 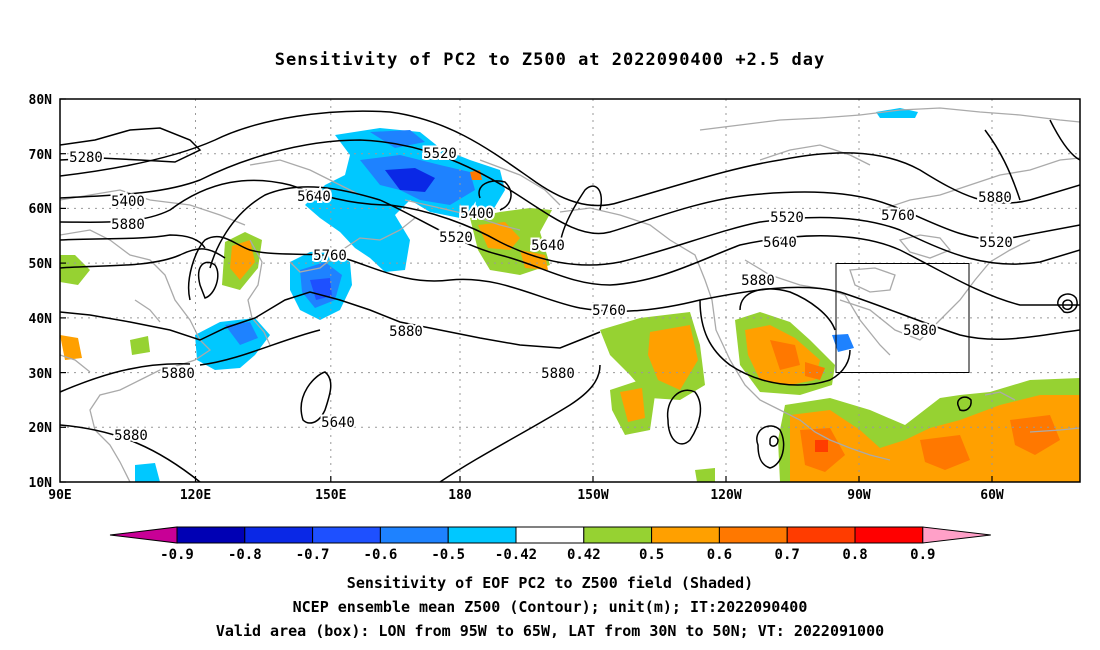 What do you see at coordinates (902, 318) in the screenshot?
I see `valid-area-box` at bounding box center [902, 318].